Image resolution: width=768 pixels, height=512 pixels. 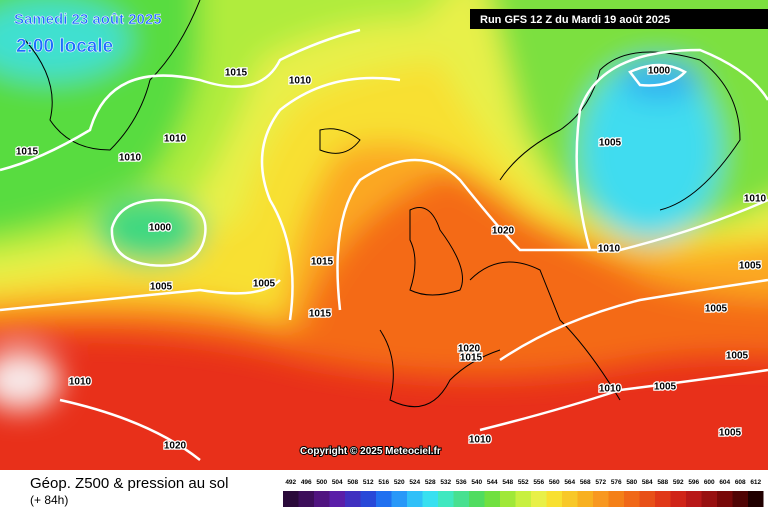 What do you see at coordinates (306, 482) in the screenshot?
I see `scale-label: 496` at bounding box center [306, 482].